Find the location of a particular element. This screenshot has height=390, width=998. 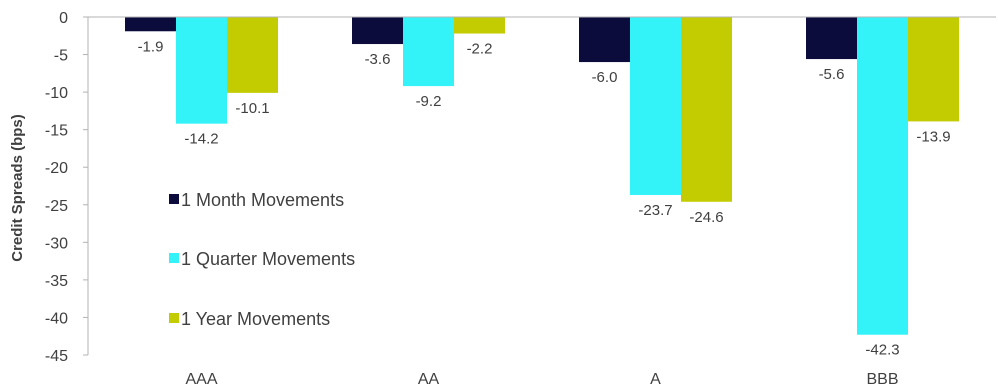

data-label: -14.2 is located at coordinates (201, 139).